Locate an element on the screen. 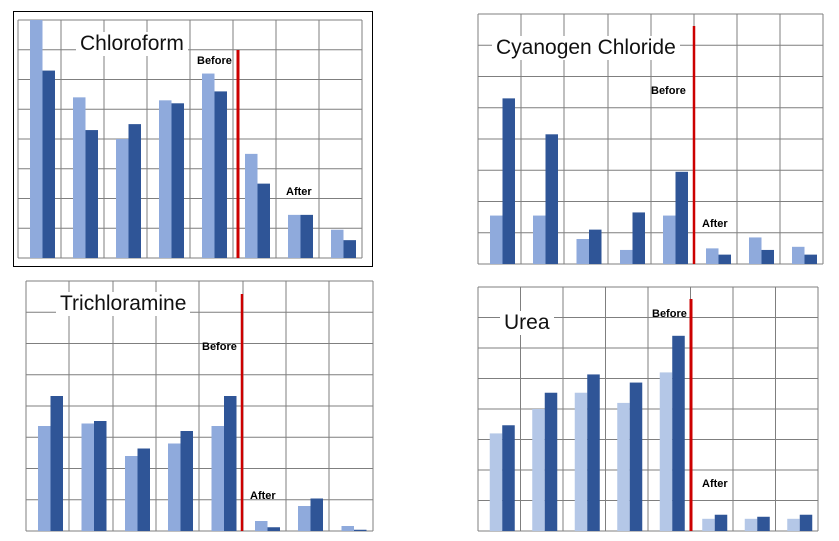  chart-title: Trichloramine is located at coordinates (123, 304).